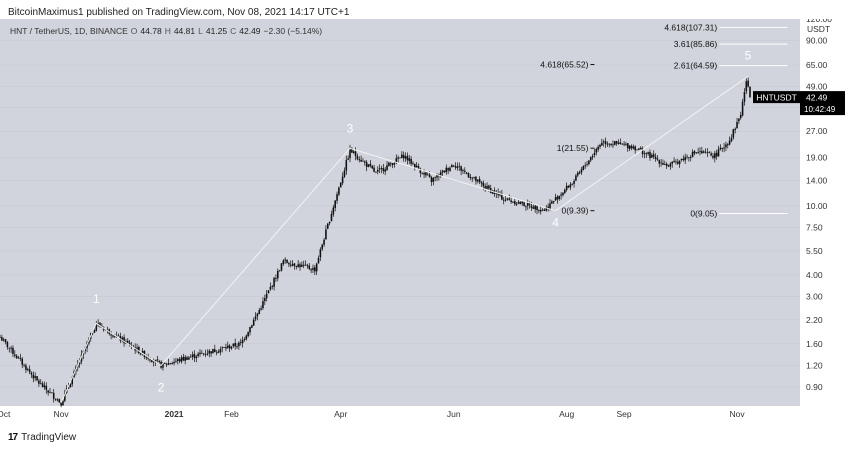 This screenshot has width=850, height=449. What do you see at coordinates (825, 212) in the screenshot?
I see `price-axis` at bounding box center [825, 212].